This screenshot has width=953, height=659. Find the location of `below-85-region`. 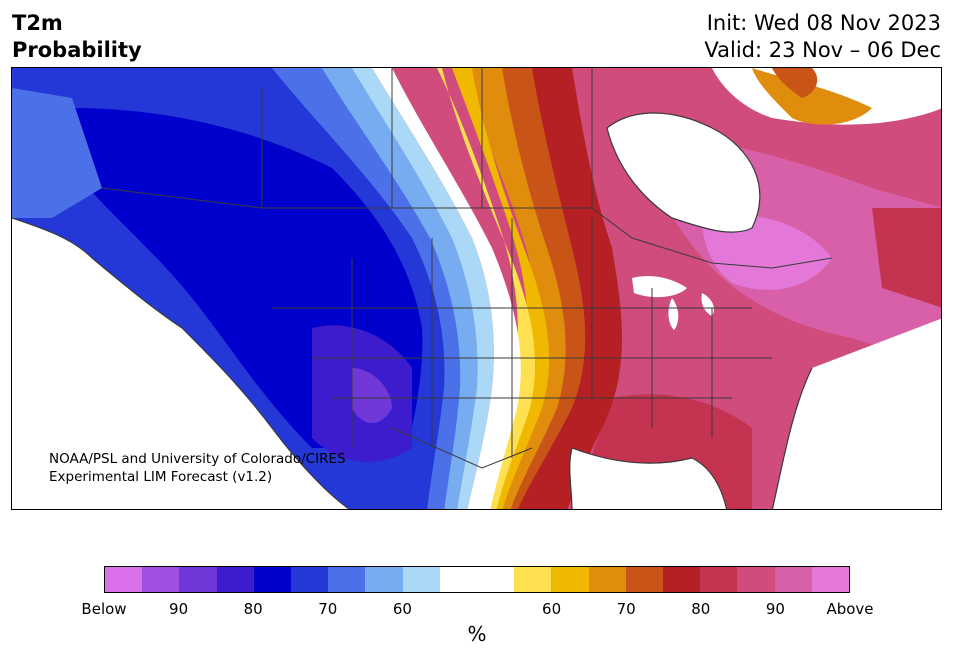

below-85-region is located at coordinates (372, 395).